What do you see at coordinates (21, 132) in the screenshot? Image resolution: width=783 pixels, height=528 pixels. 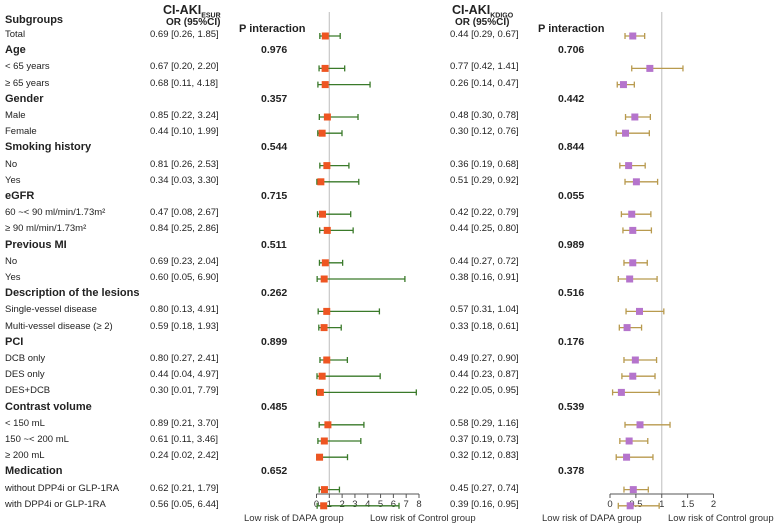 I see `subgroup-label: Female` at bounding box center [21, 132].